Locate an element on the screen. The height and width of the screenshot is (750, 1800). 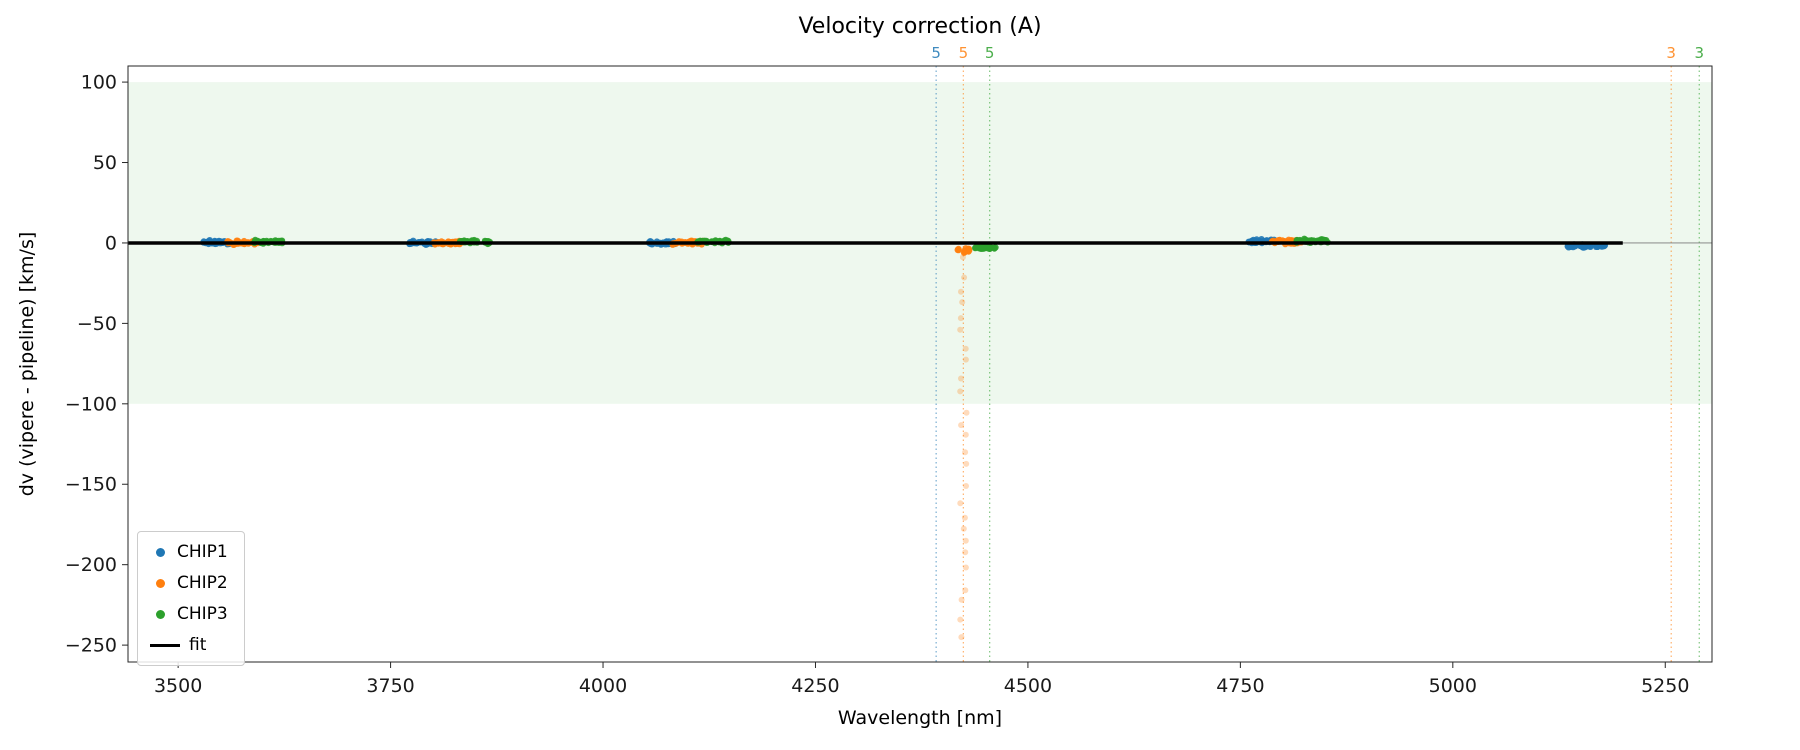
x-tick-label: 4250 is located at coordinates (815, 686).